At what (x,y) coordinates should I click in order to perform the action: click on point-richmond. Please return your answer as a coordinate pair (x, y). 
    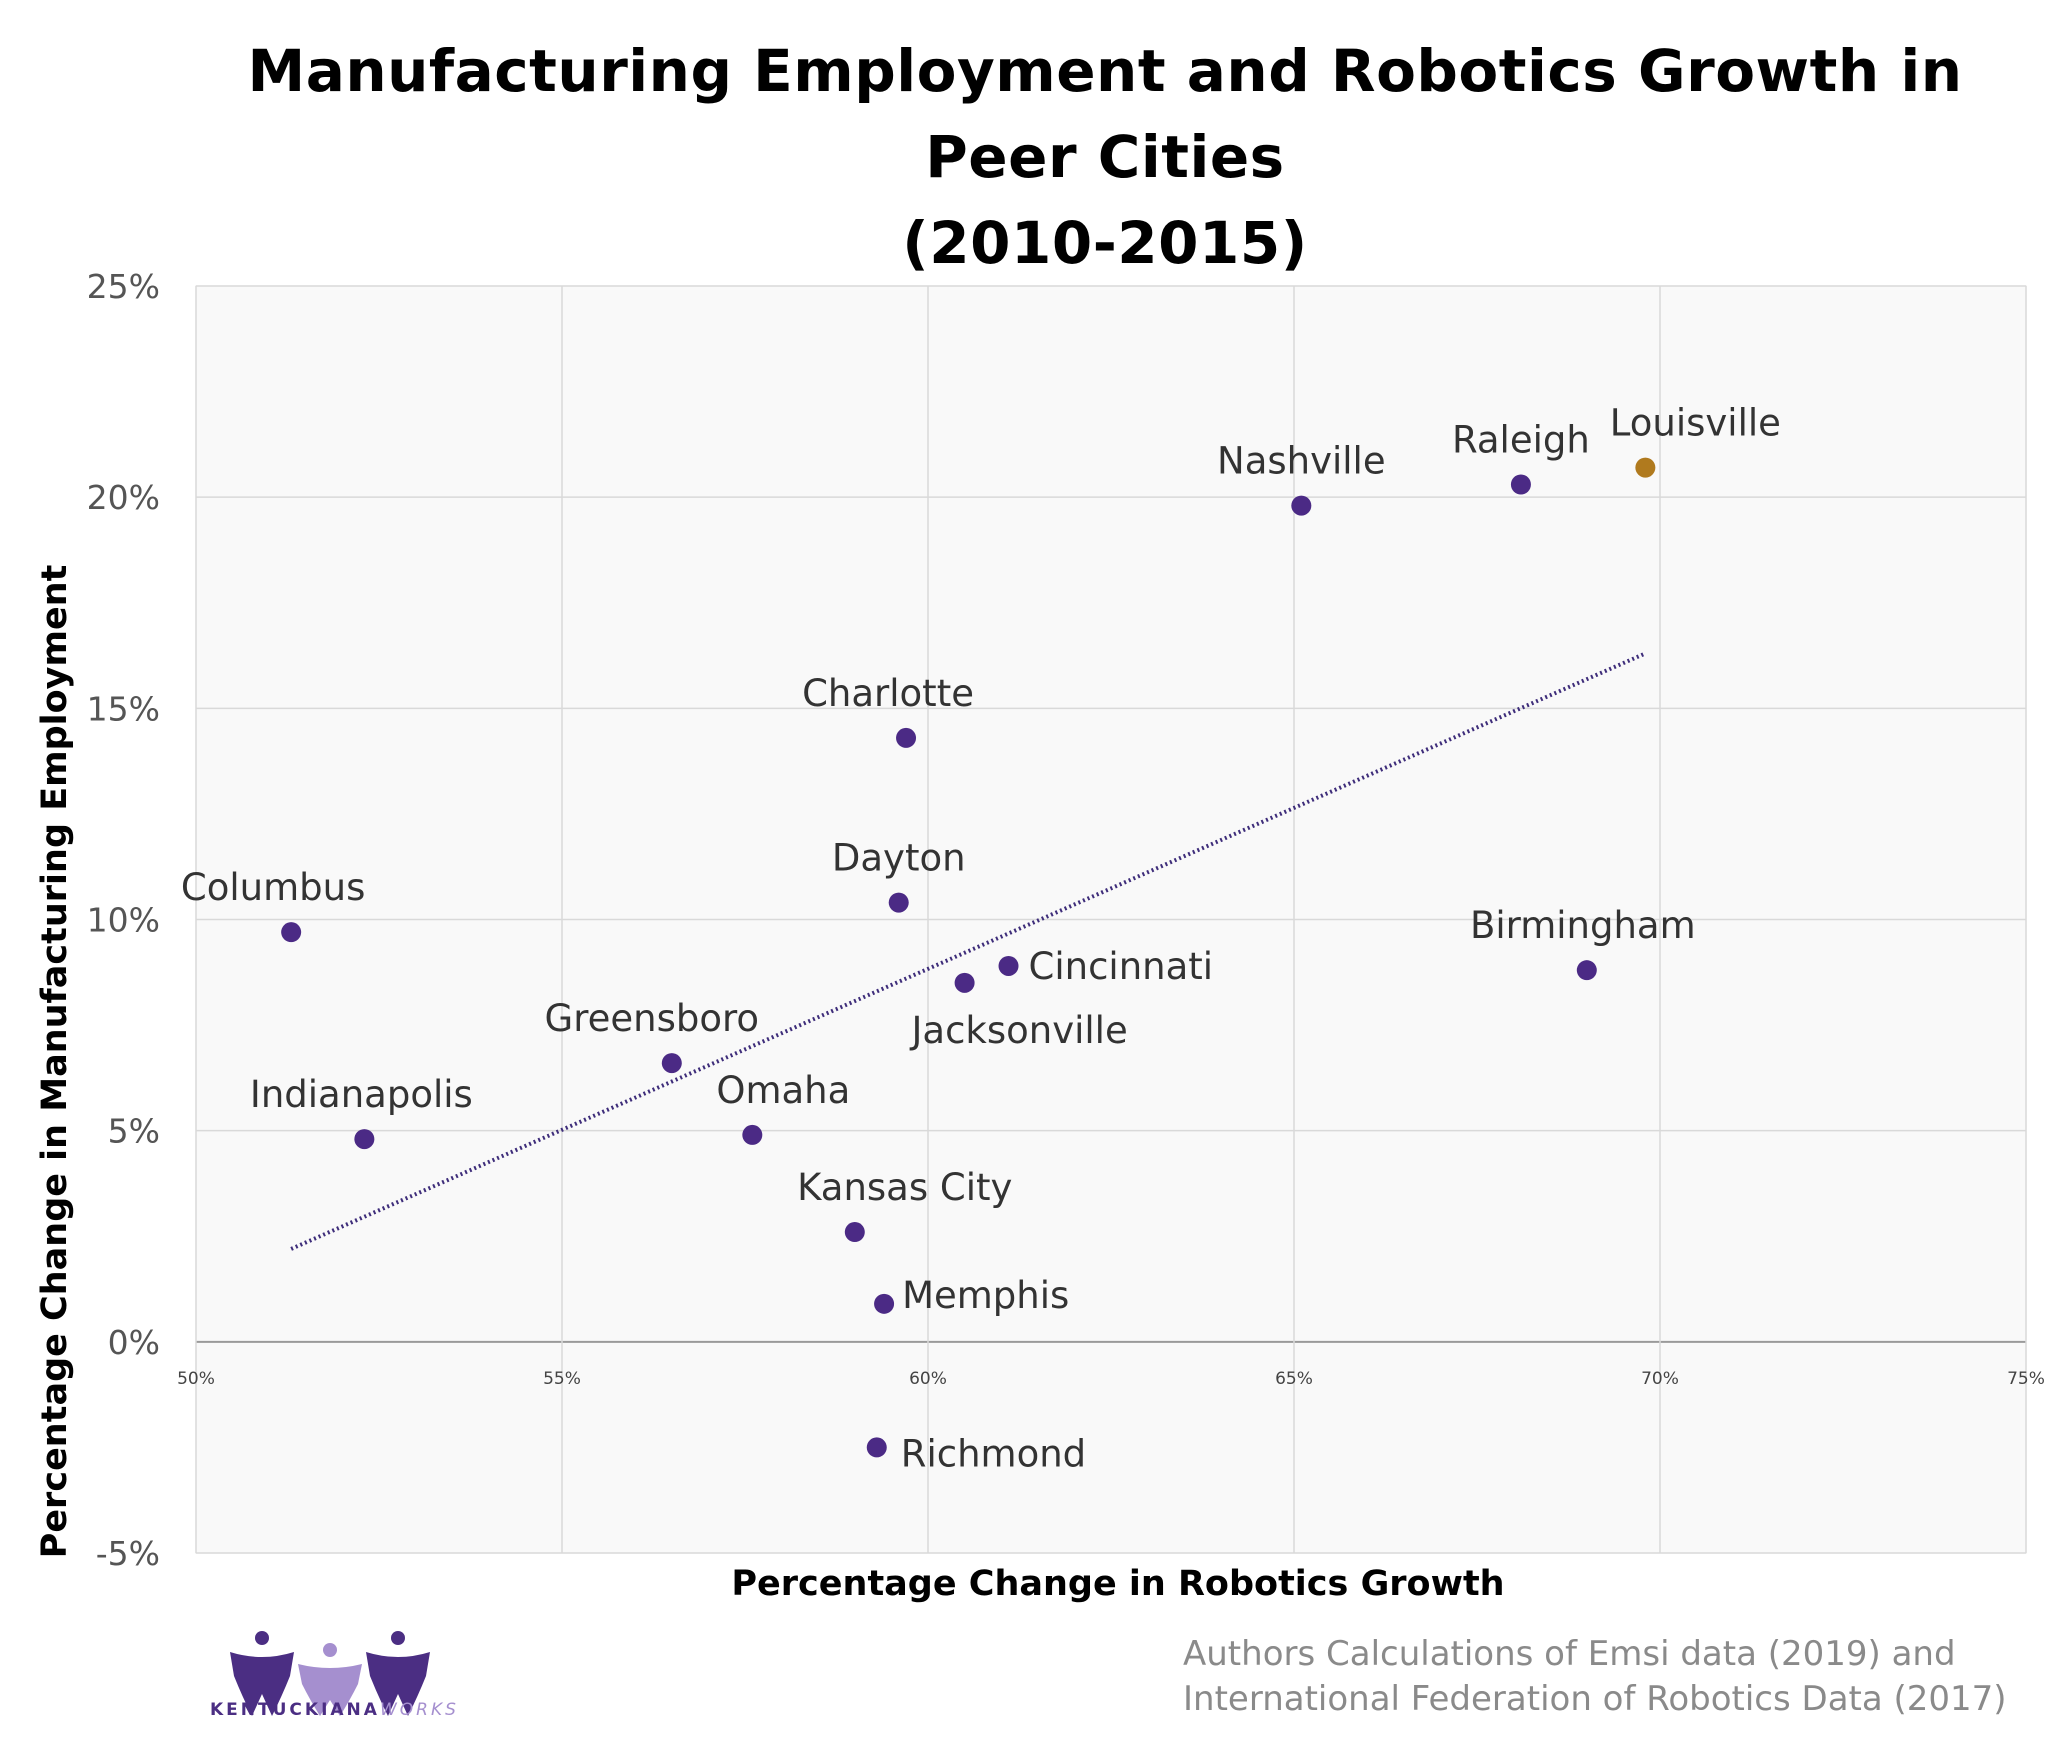
    Looking at the image, I should click on (876, 1447).